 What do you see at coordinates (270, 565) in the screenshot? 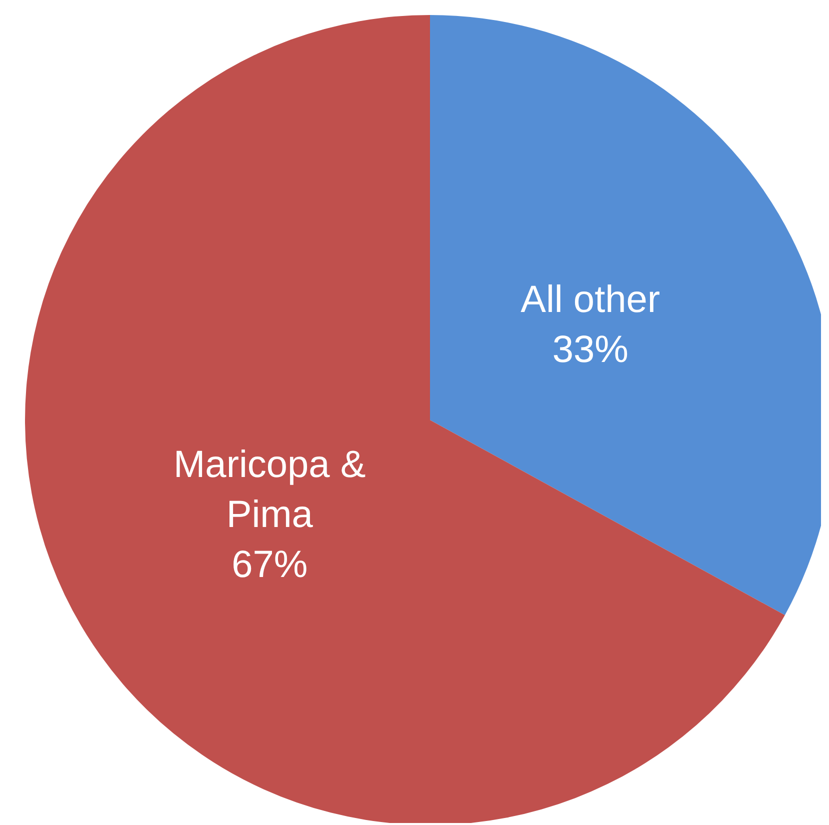
I see `data-label: 67%` at bounding box center [270, 565].